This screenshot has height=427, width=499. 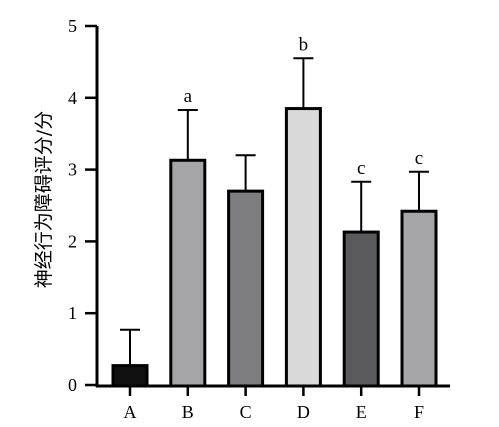 What do you see at coordinates (361, 168) in the screenshot?
I see `significance-label-E: c` at bounding box center [361, 168].